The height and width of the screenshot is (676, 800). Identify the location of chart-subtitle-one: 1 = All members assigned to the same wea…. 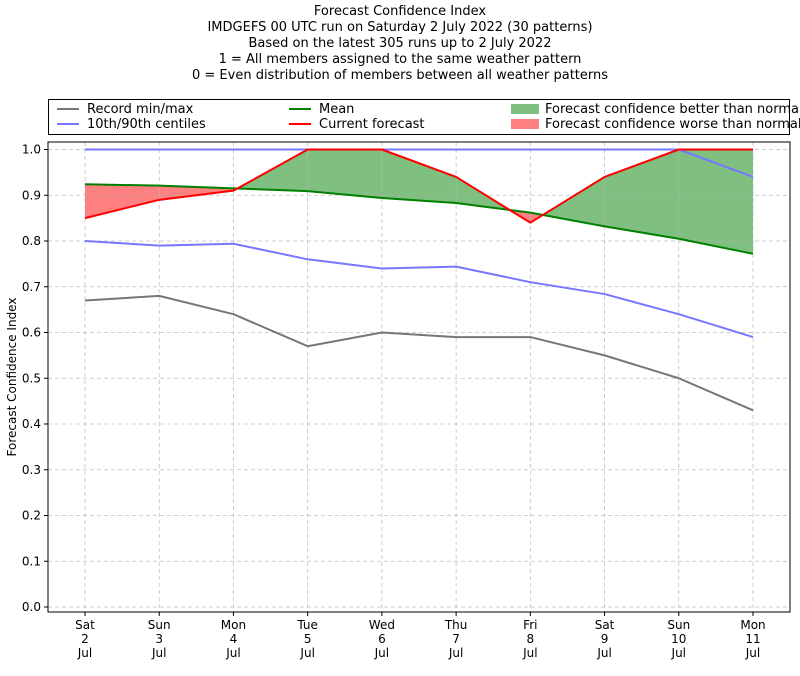
(400, 59).